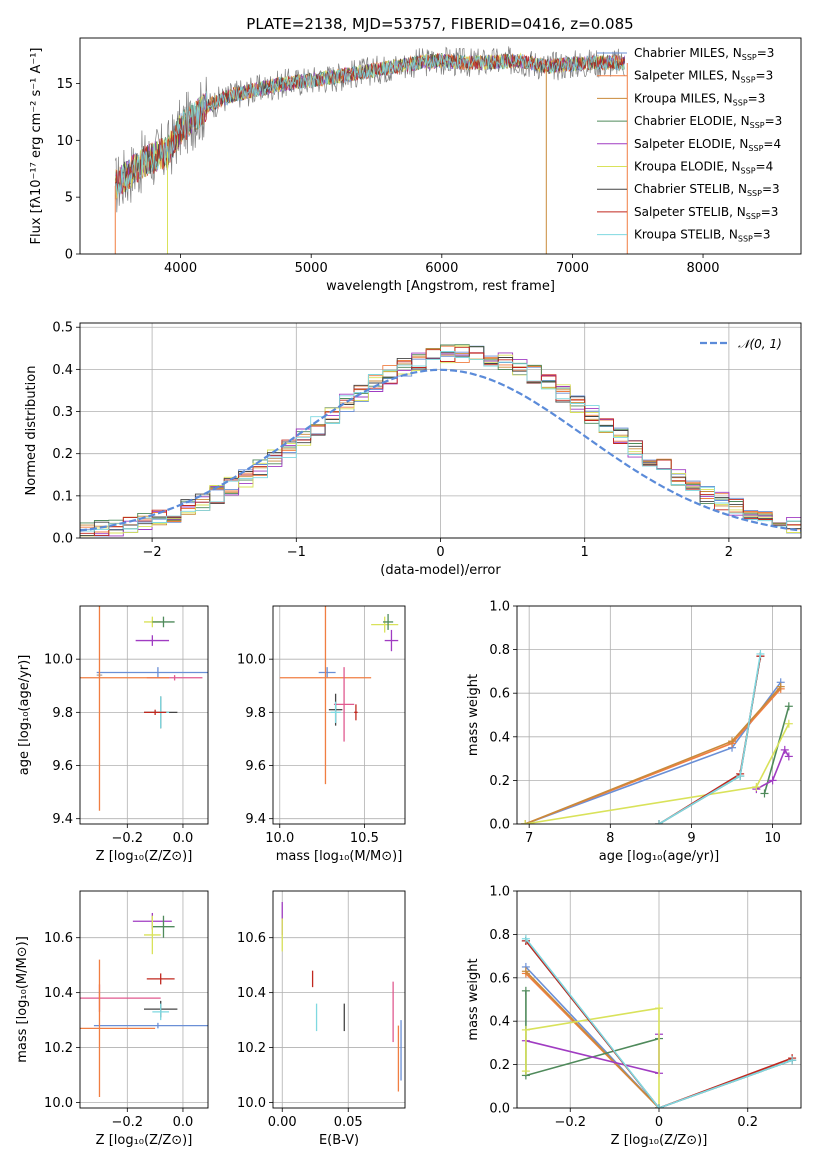  What do you see at coordinates (704, 54) in the screenshot?
I see `legend-entry: Chabrier MILES, NSSP=3` at bounding box center [704, 54].